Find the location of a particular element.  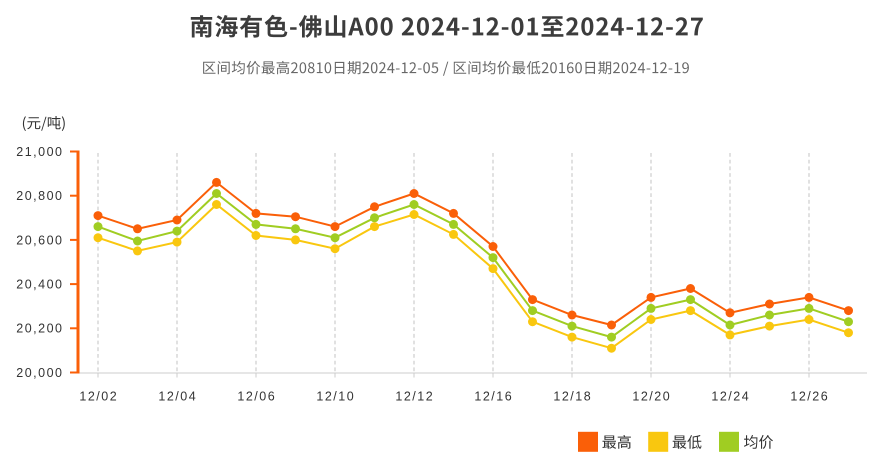

svg-text: 12/24 is located at coordinates (730, 397).